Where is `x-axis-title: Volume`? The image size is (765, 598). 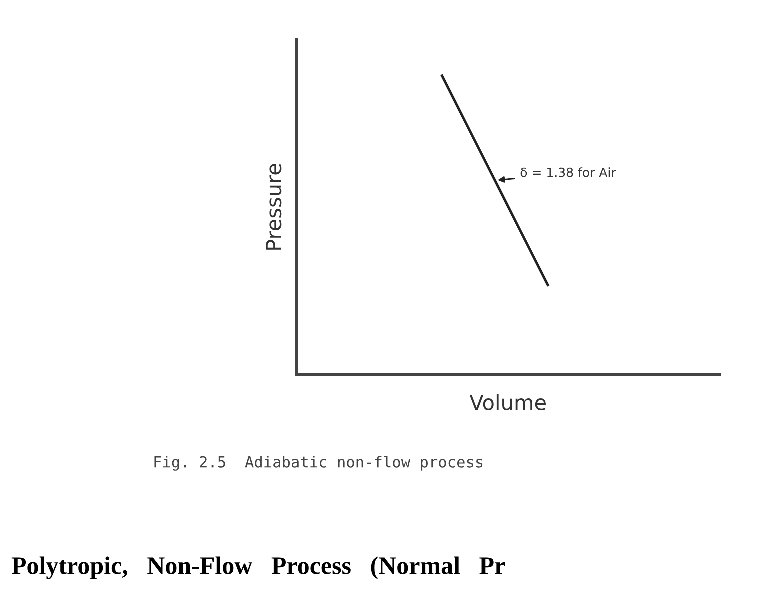
x-axis-title: Volume is located at coordinates (508, 402).